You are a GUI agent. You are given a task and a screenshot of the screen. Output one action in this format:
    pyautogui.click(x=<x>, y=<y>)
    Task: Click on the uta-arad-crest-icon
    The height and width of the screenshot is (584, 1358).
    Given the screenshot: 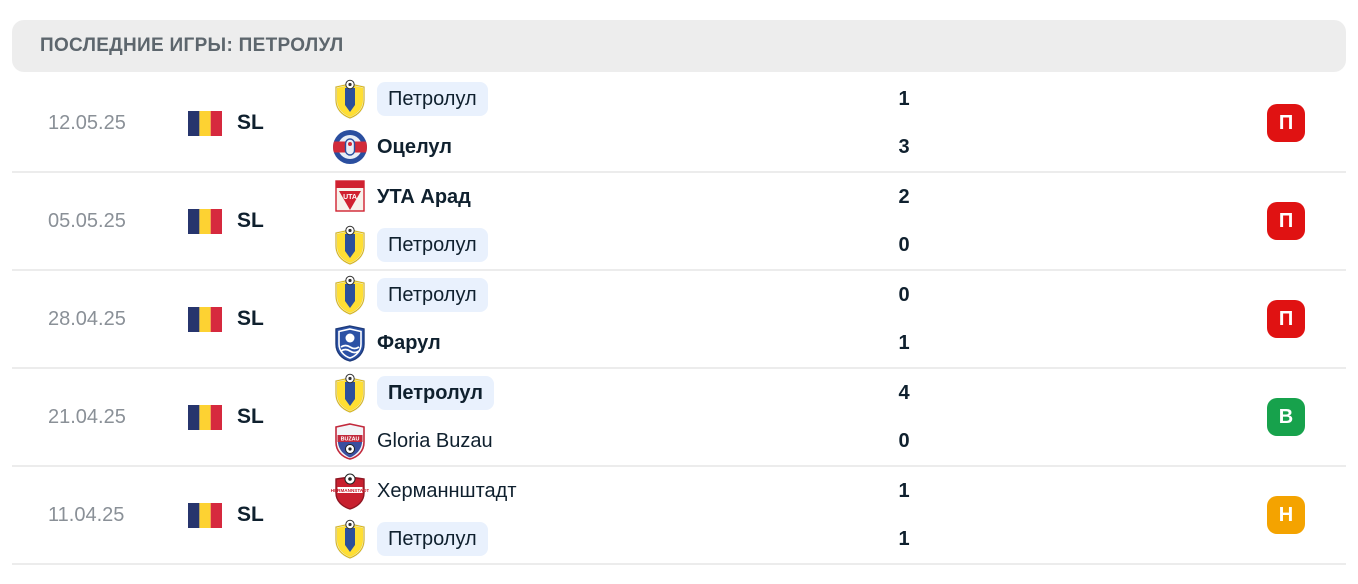 What is the action you would take?
    pyautogui.click(x=350, y=197)
    